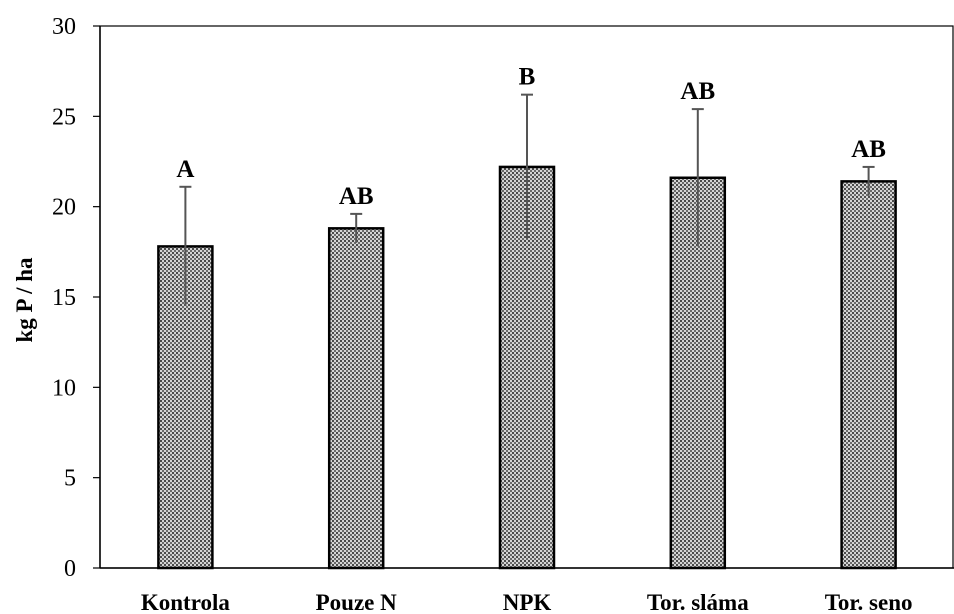 The height and width of the screenshot is (614, 954). I want to click on x-category-label: Pouze N, so click(357, 602).